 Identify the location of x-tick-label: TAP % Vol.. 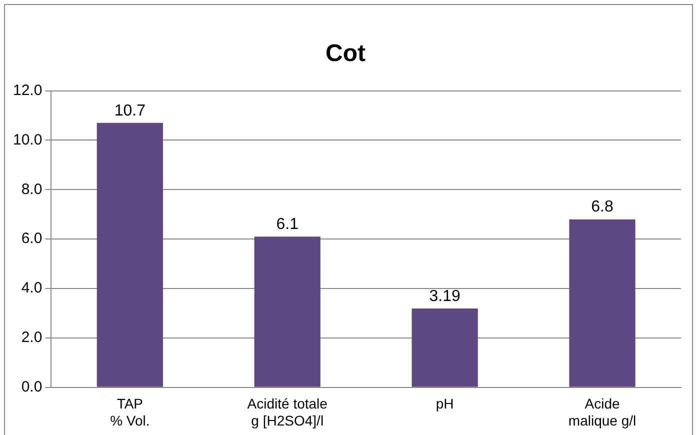
(130, 412).